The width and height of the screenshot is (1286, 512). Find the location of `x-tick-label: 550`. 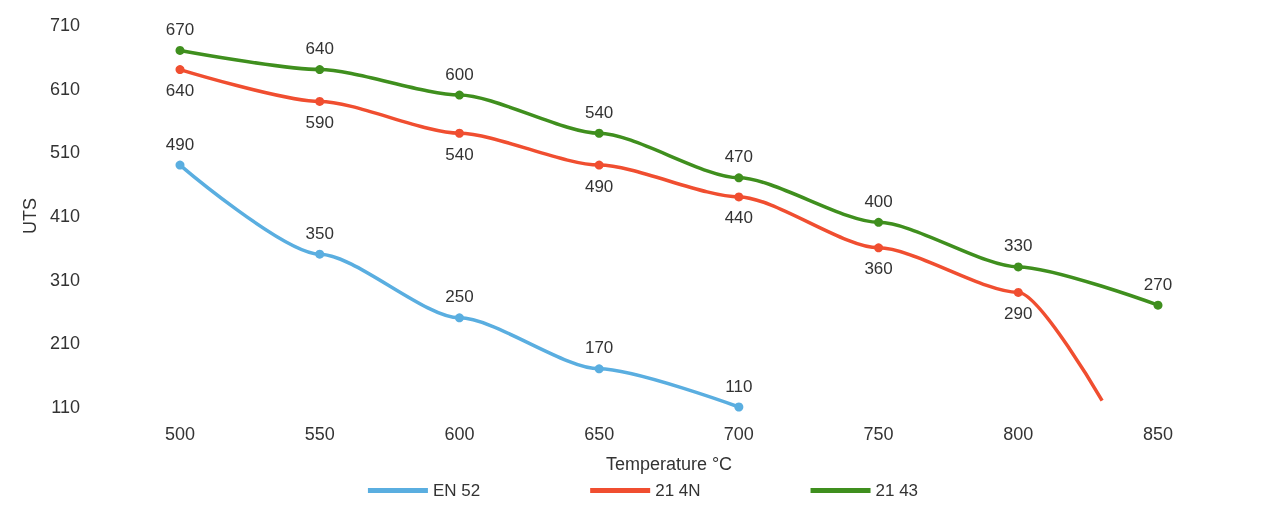

x-tick-label: 550 is located at coordinates (319, 434).